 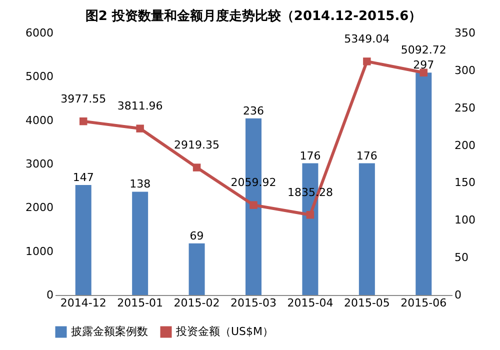 I want to click on y-tick-label: 5000, so click(x=40, y=77).